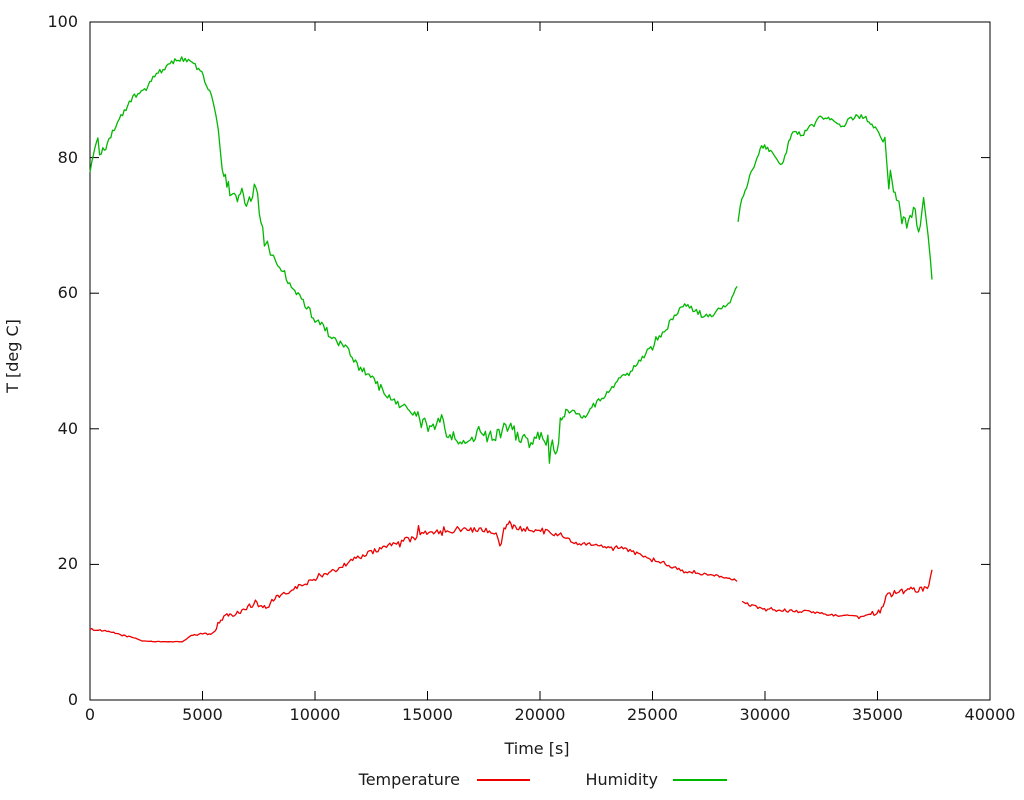 The width and height of the screenshot is (1024, 800). What do you see at coordinates (90, 714) in the screenshot?
I see `x-tick-label: 0` at bounding box center [90, 714].